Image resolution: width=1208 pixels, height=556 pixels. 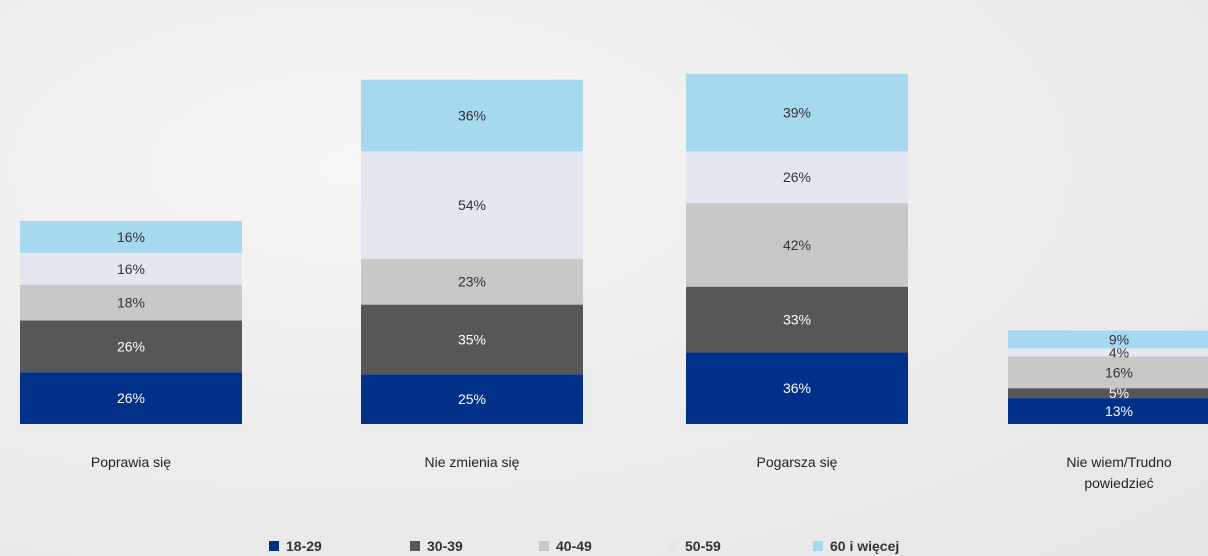 I want to click on bar-segment-50-59-cat2, so click(x=797, y=177).